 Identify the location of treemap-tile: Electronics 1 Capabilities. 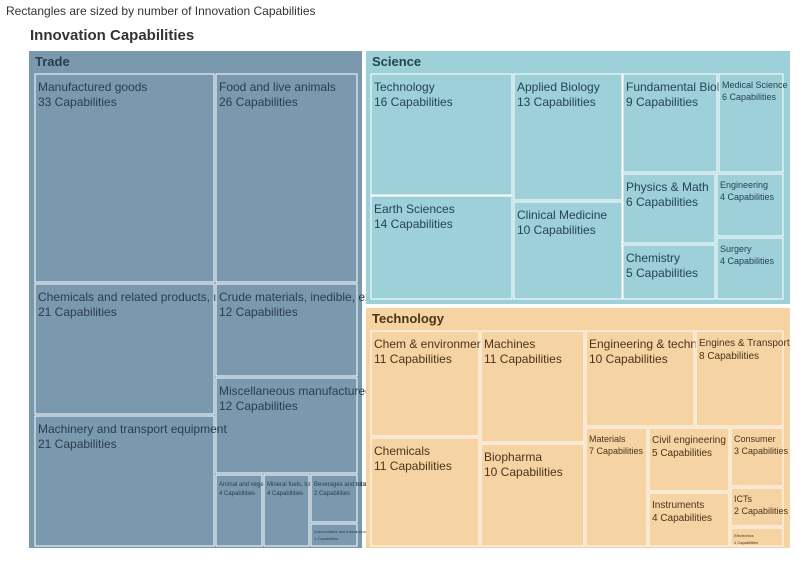
(757, 537).